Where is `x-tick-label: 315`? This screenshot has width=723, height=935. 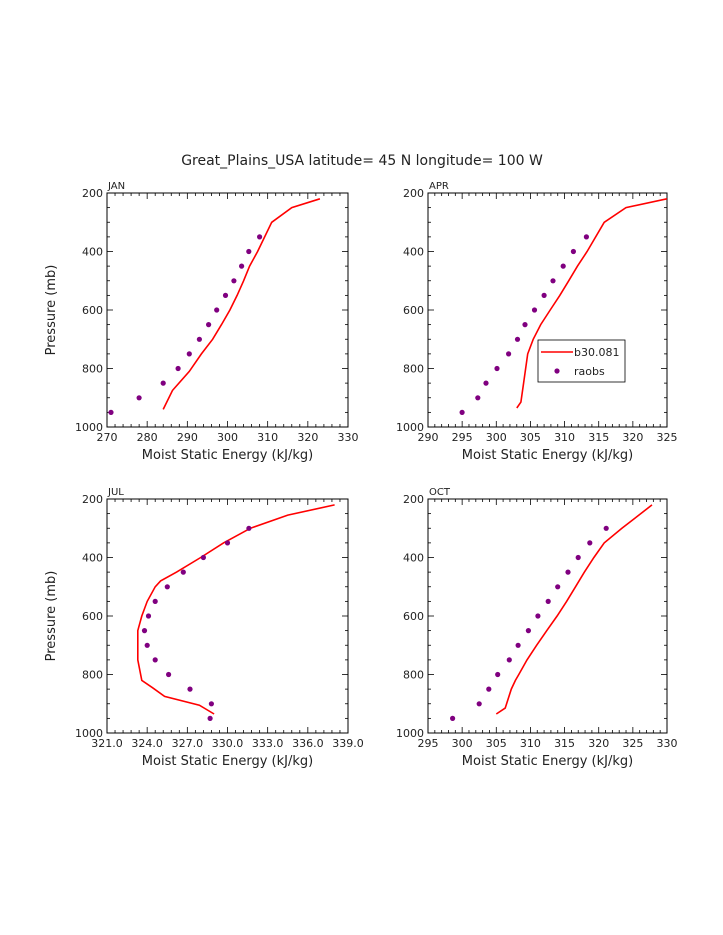
x-tick-label: 315 is located at coordinates (564, 743).